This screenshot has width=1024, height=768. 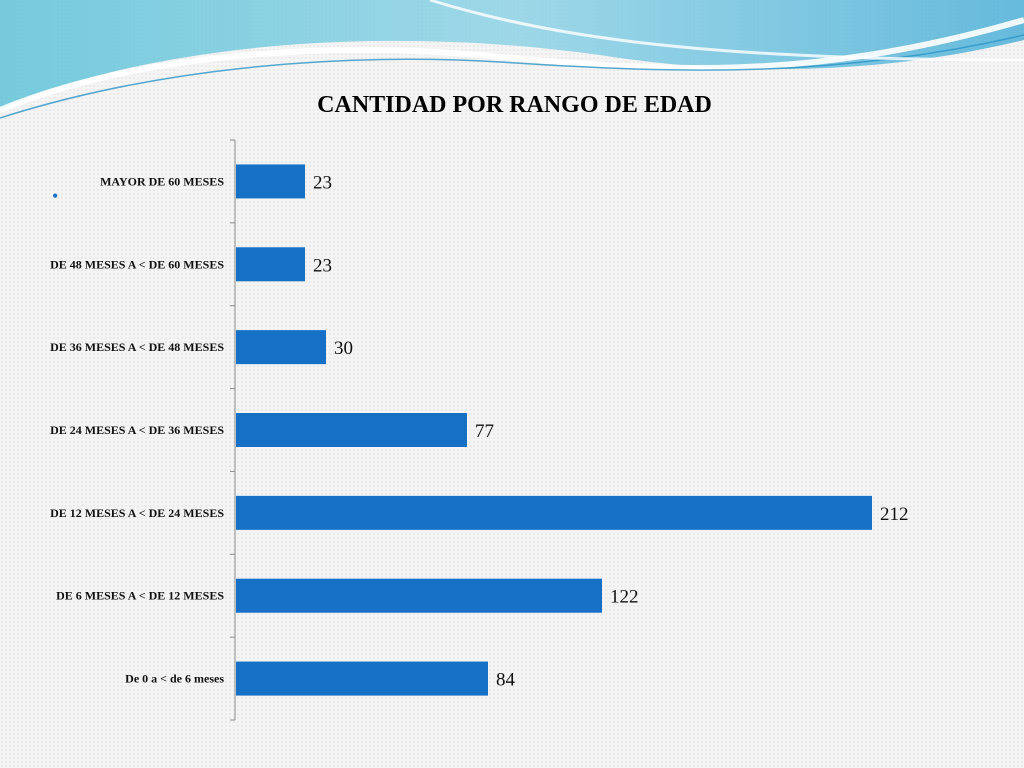 I want to click on data-label: 212, so click(x=894, y=514).